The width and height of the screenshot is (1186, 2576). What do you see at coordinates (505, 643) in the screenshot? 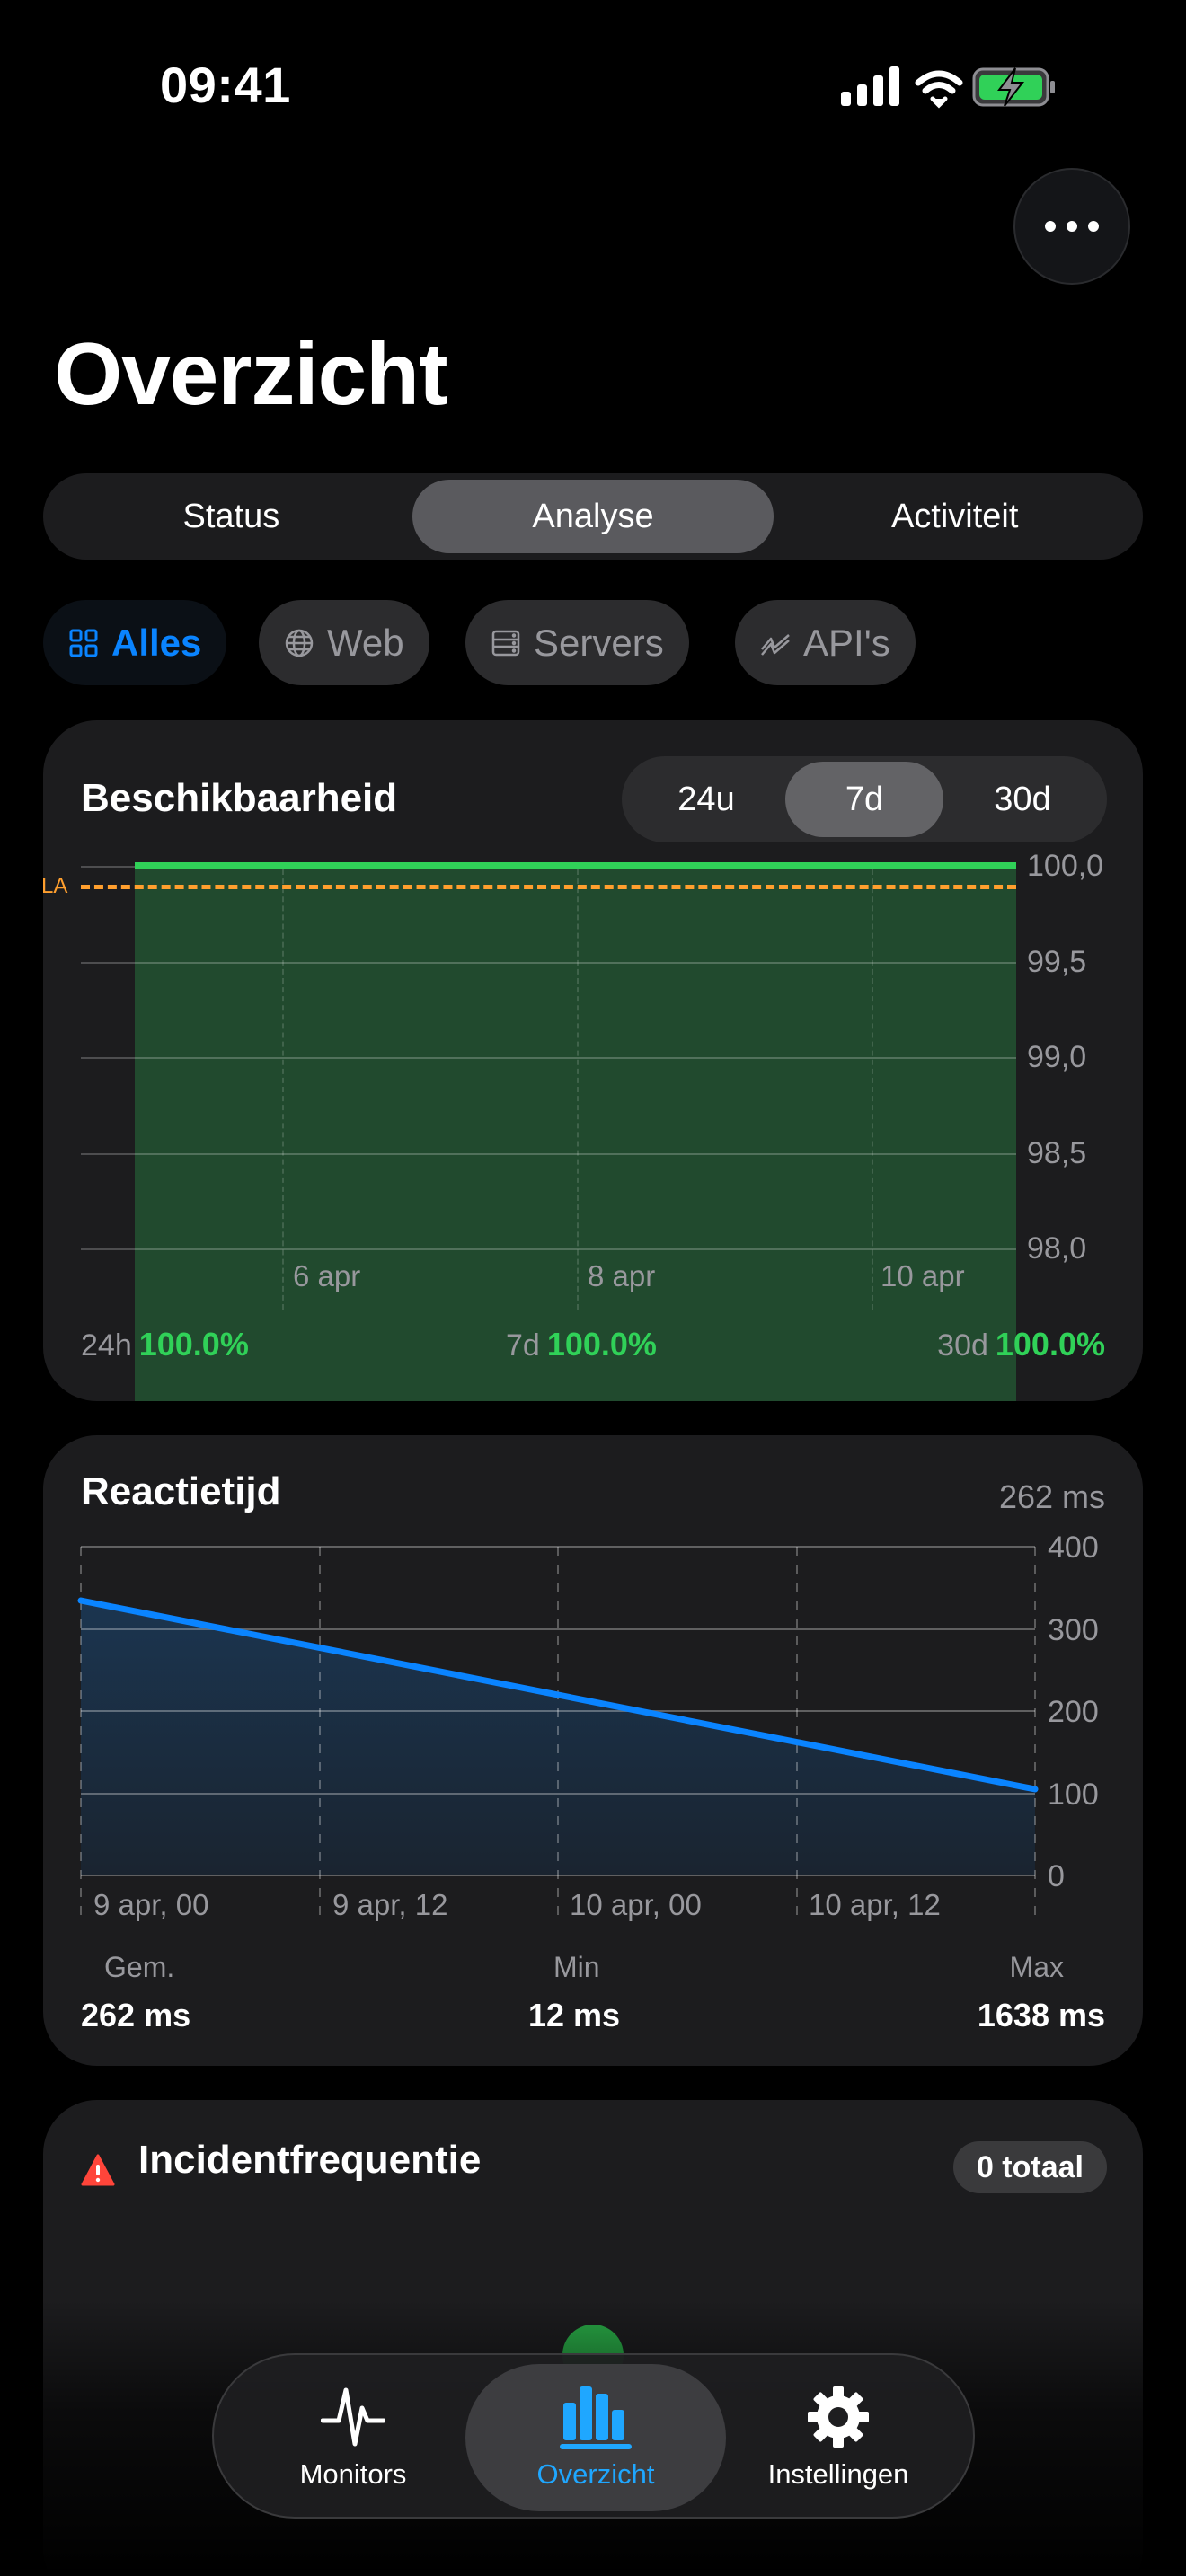
I see `server-icon` at bounding box center [505, 643].